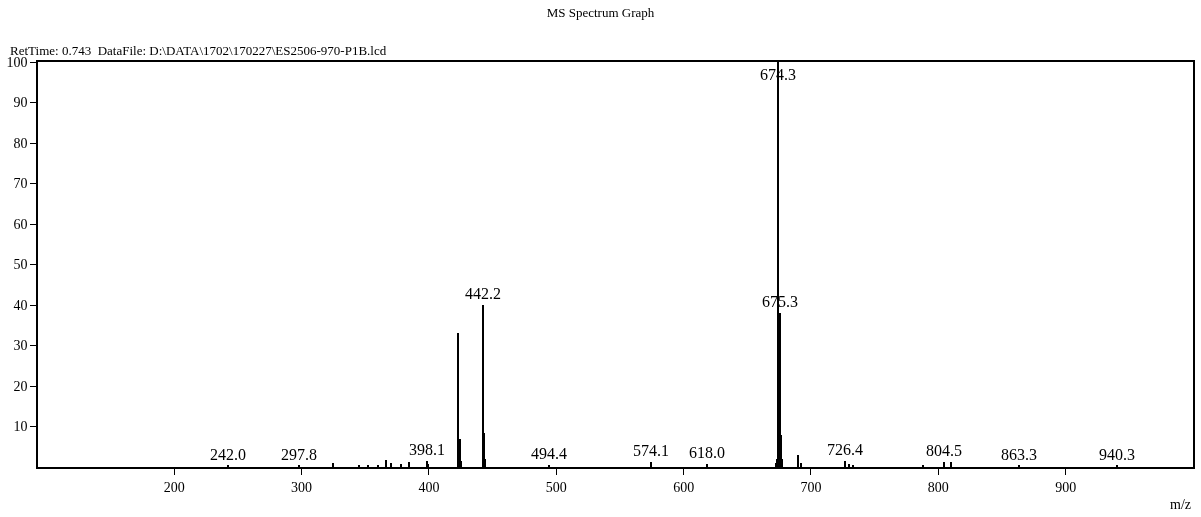  Describe the element at coordinates (20, 184) in the screenshot. I see `y-tick-label: 70` at that location.